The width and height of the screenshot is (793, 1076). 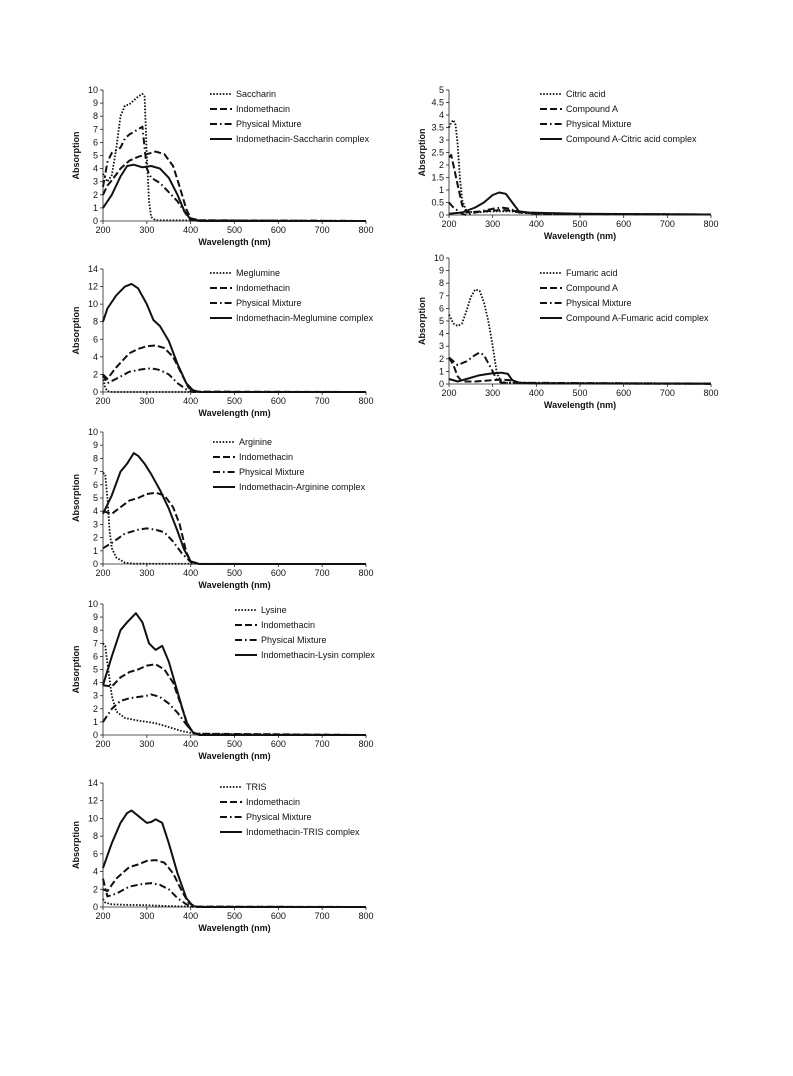 I want to click on legend-entry: Meglumine, so click(x=258, y=273).